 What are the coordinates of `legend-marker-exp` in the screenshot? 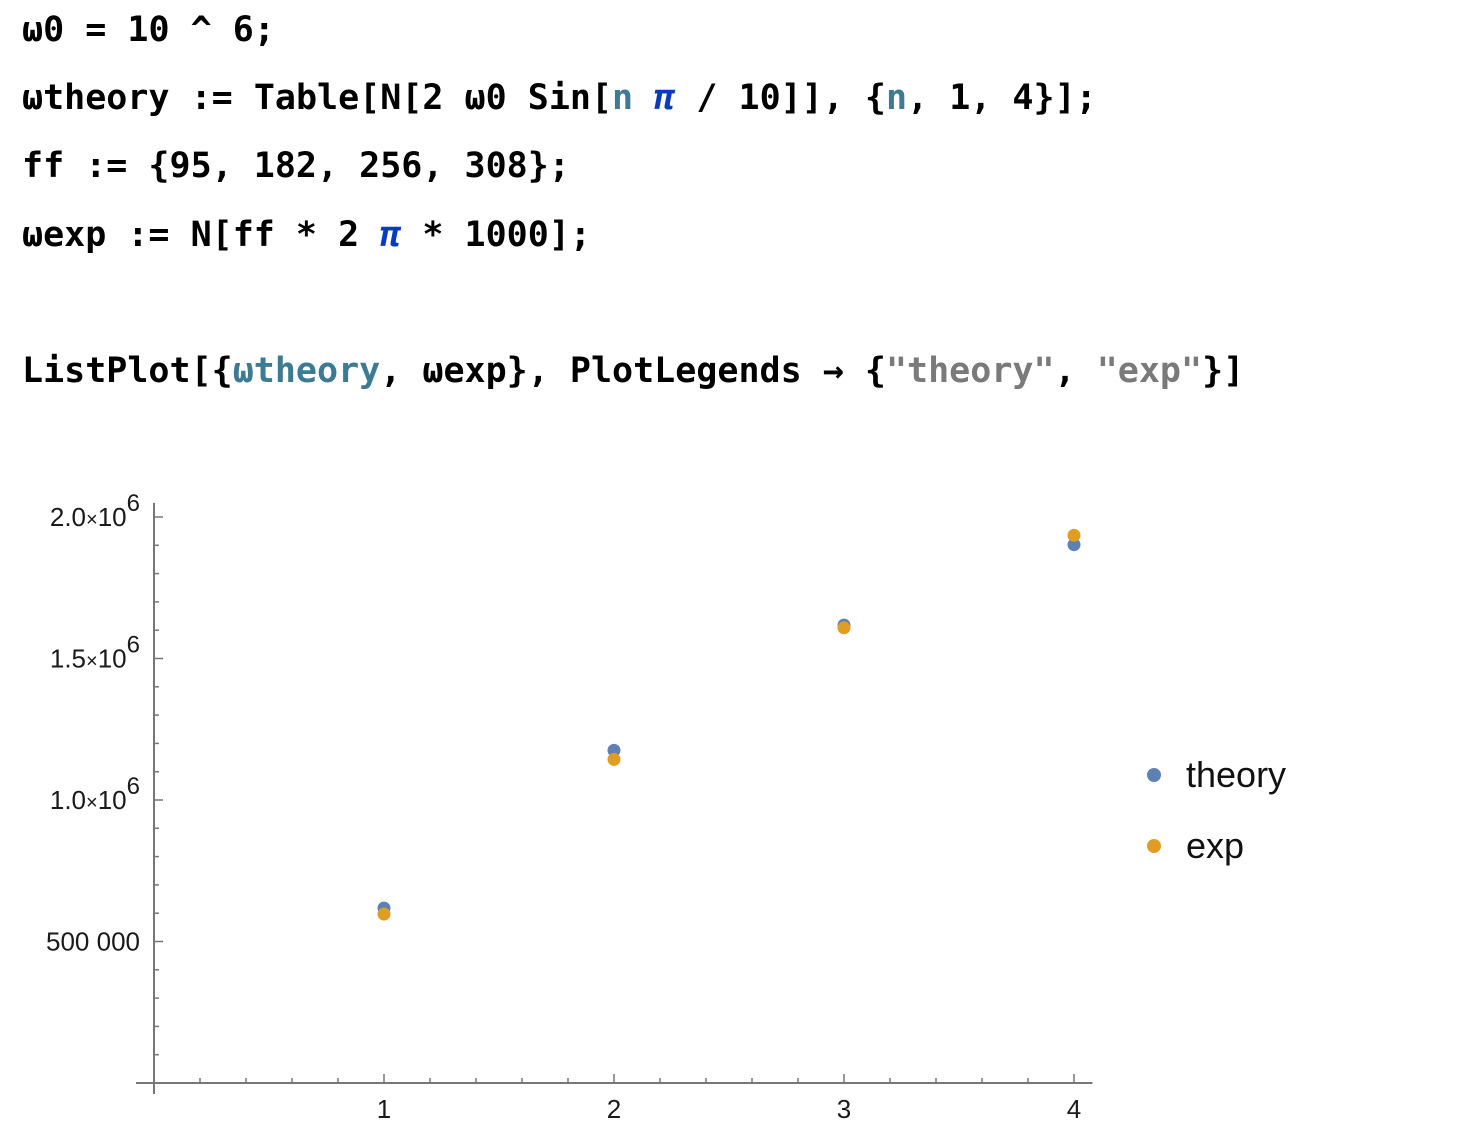 It's located at (1154, 846).